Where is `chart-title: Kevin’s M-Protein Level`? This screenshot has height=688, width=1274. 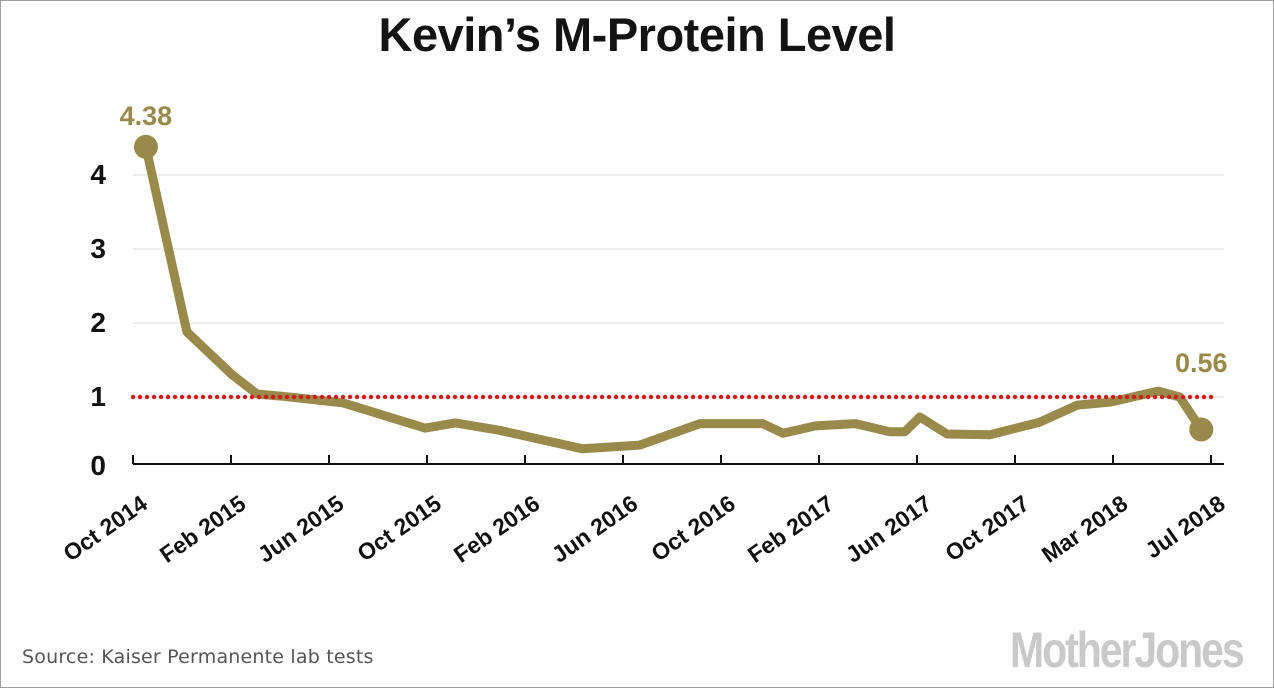 chart-title: Kevin’s M-Protein Level is located at coordinates (637, 34).